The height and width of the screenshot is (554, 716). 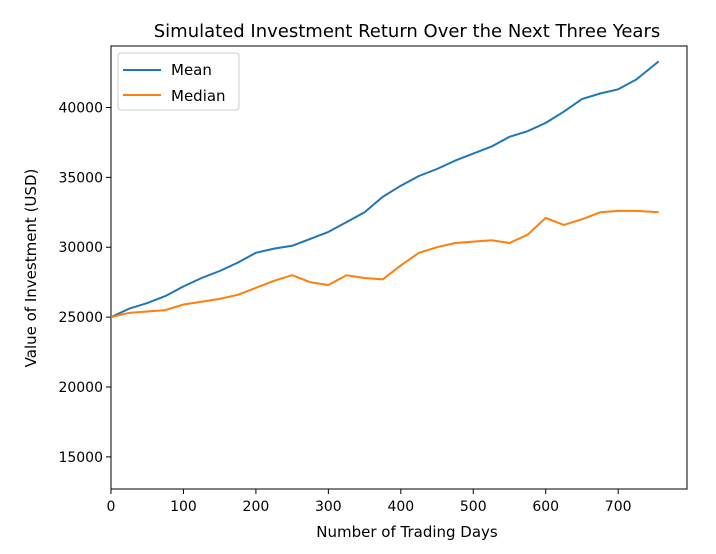 I want to click on y-tick-label: 35000, so click(x=80, y=178).